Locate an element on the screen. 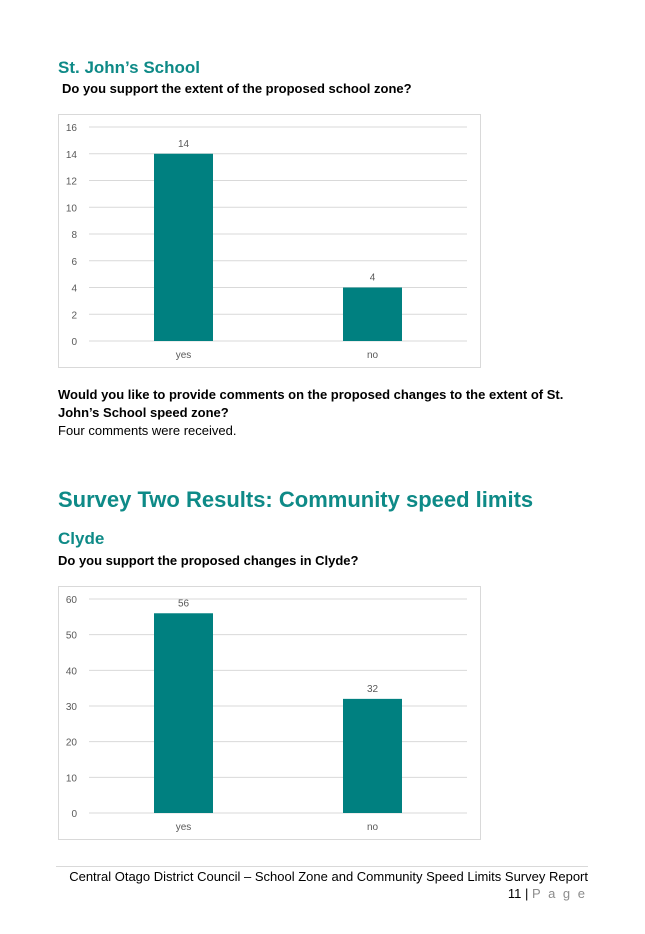  y-tick-label: 40 is located at coordinates (72, 671).